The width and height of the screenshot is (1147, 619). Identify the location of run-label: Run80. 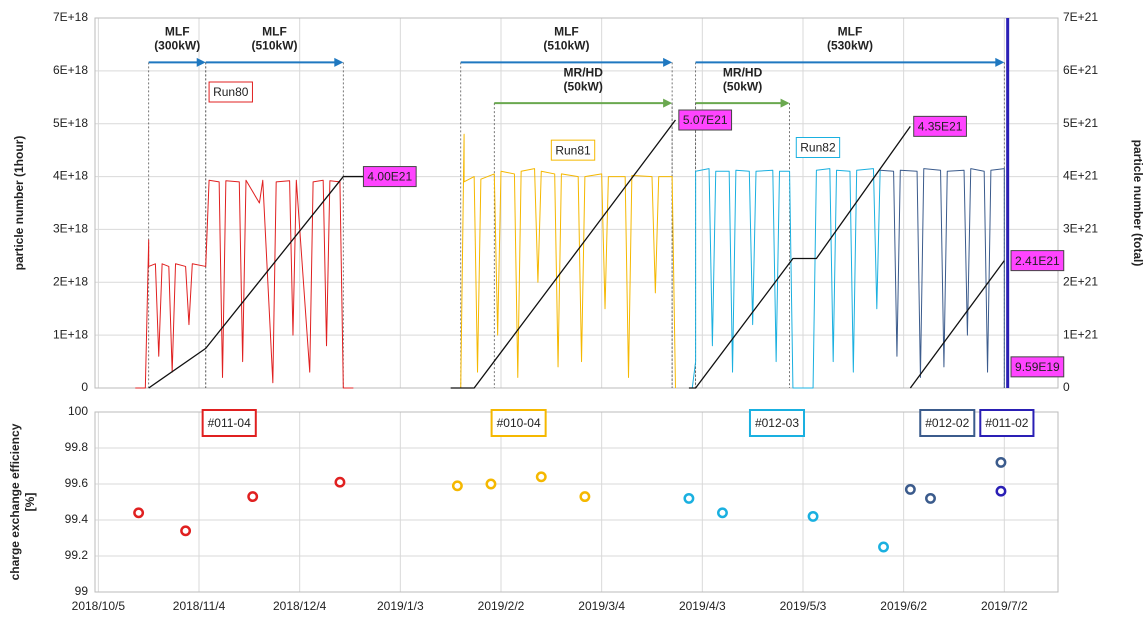
(231, 92).